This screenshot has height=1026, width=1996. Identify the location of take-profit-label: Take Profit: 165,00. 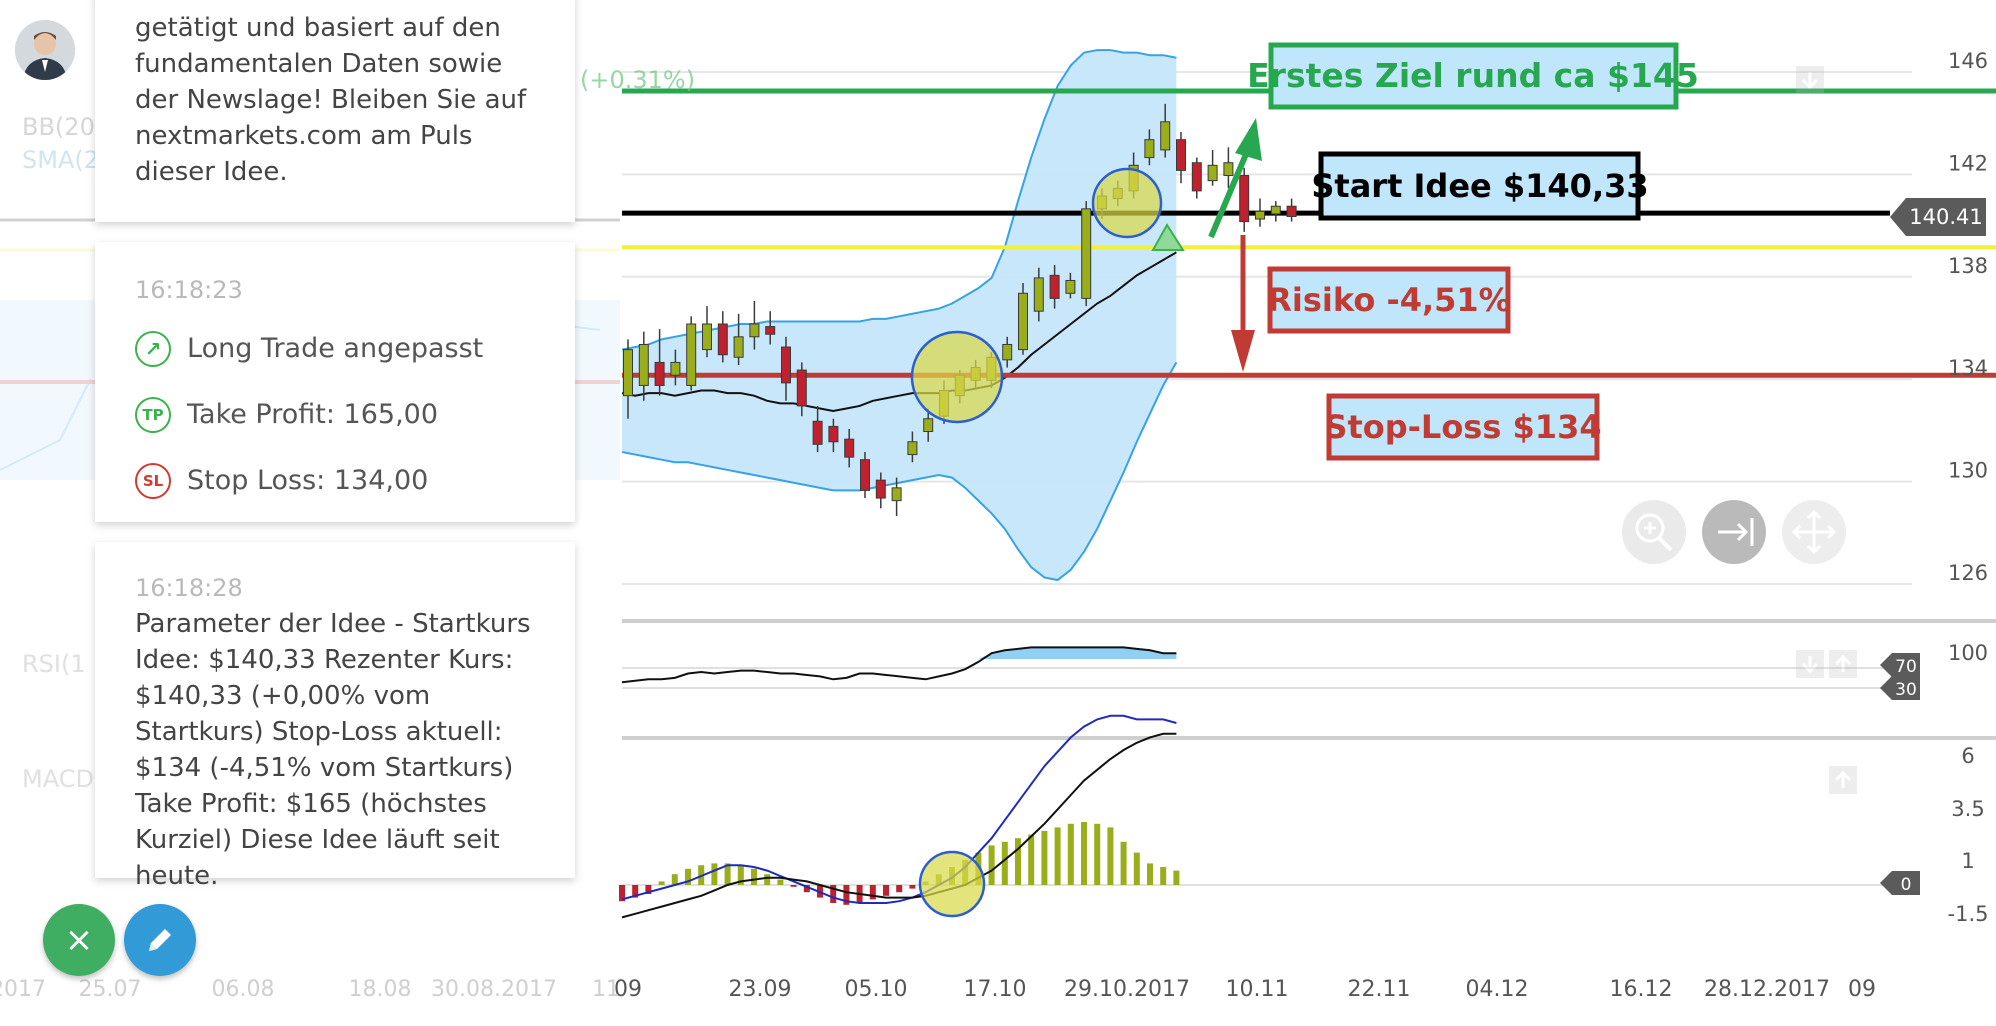
(313, 414).